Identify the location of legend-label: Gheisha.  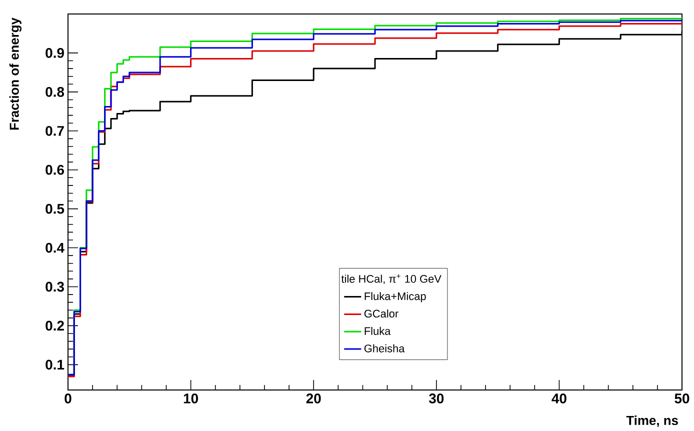
(384, 348).